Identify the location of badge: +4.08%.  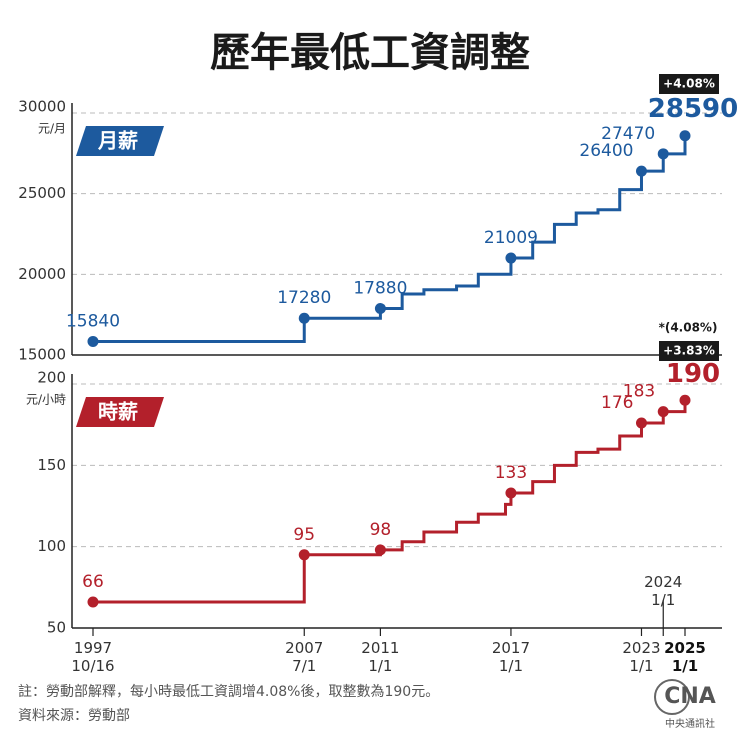
(689, 84).